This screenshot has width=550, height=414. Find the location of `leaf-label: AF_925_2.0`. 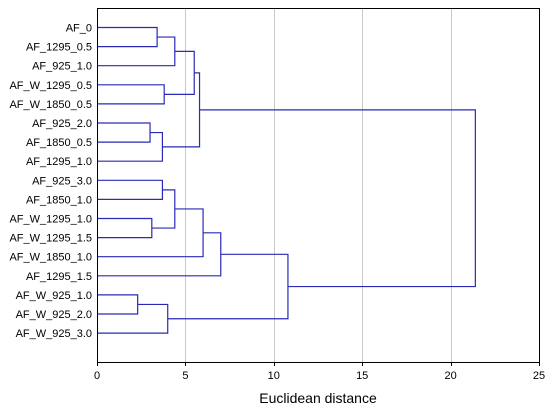

leaf-label: AF_925_2.0 is located at coordinates (62, 124).